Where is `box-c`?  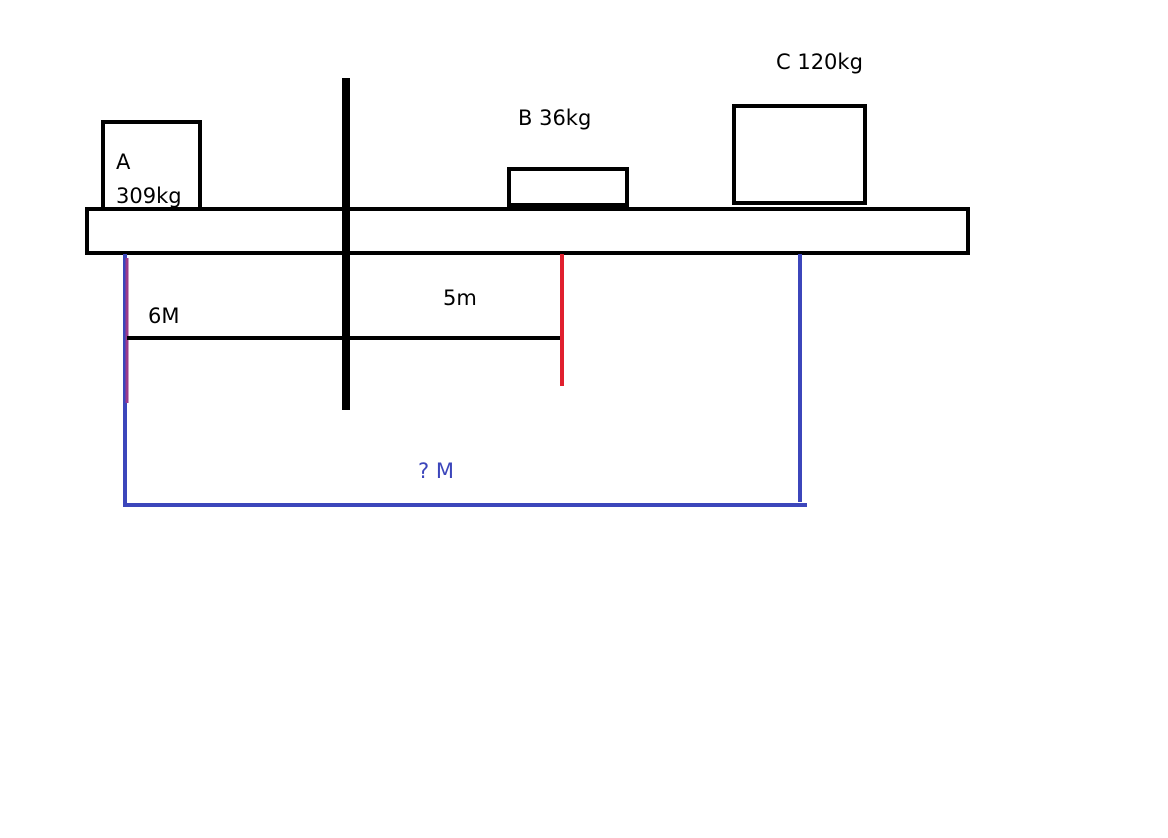
box-c is located at coordinates (799, 154).